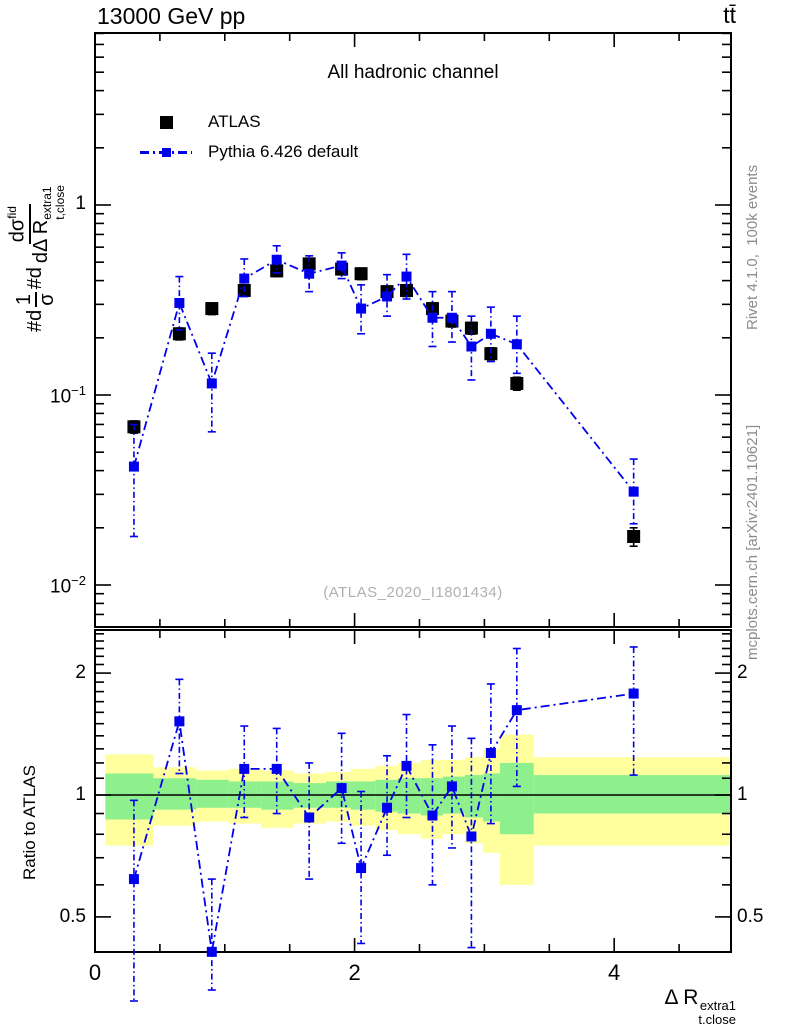 This screenshot has height=1024, width=786. I want to click on legend-entry-atlas: ATLAS, so click(199, 122).